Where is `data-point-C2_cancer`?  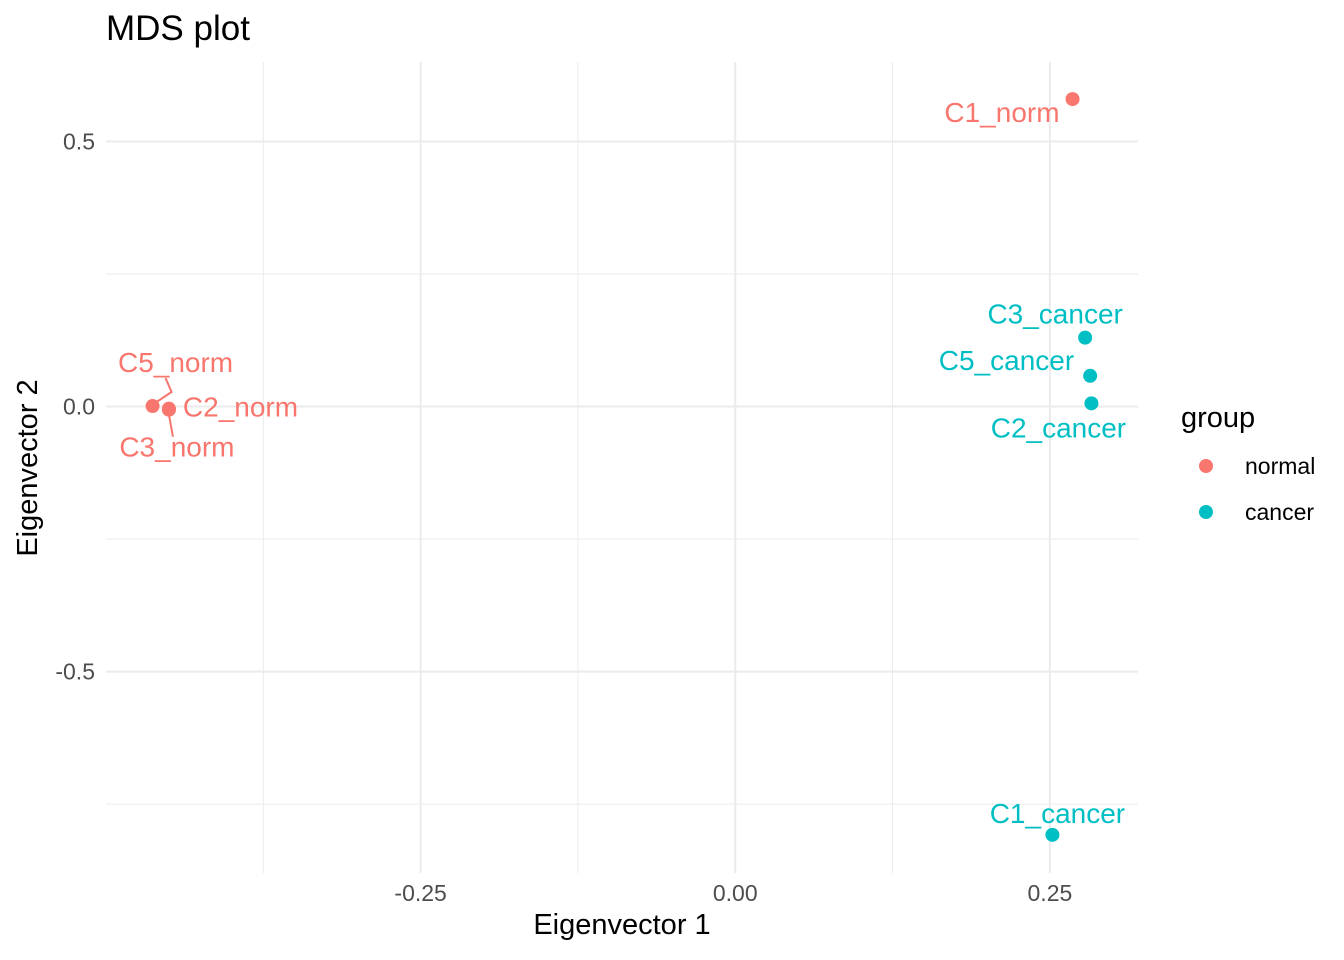 data-point-C2_cancer is located at coordinates (1091, 403).